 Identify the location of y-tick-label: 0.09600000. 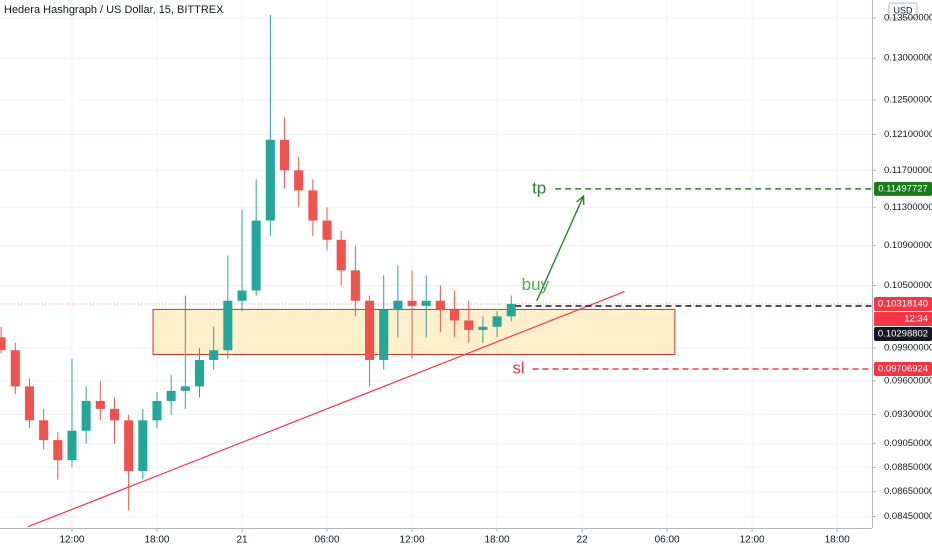
(908, 380).